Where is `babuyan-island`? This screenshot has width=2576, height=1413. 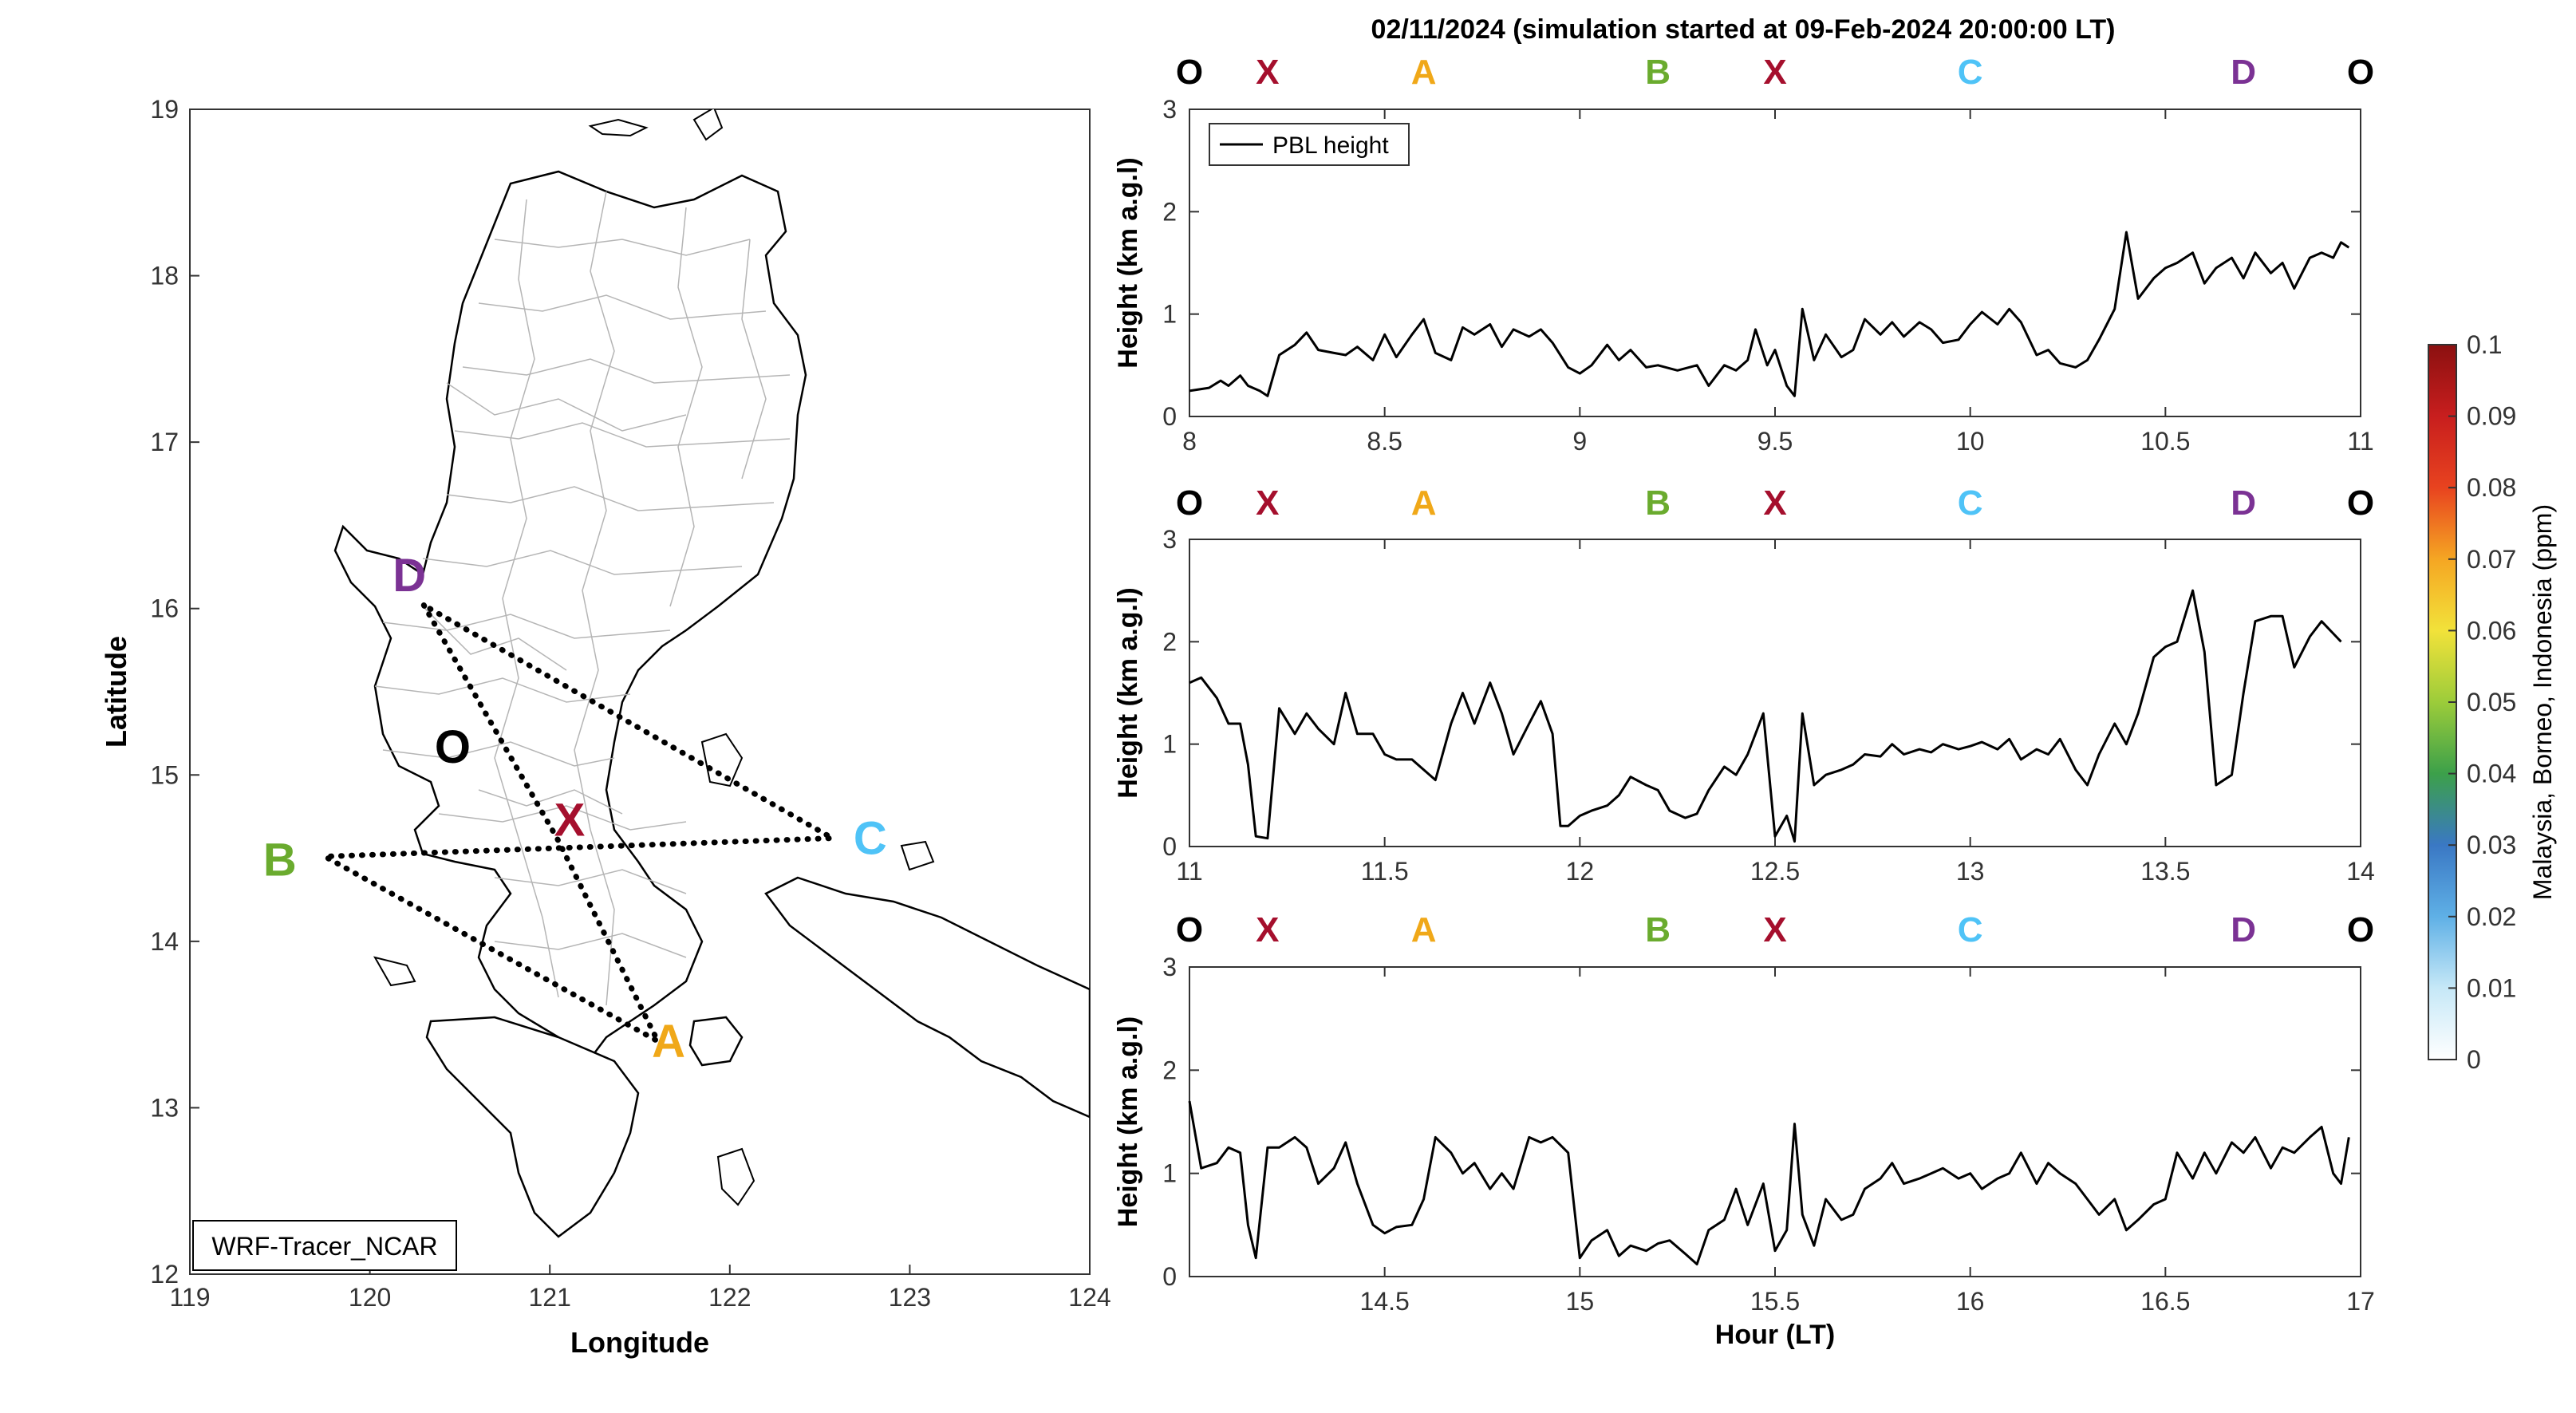 babuyan-island is located at coordinates (618, 127).